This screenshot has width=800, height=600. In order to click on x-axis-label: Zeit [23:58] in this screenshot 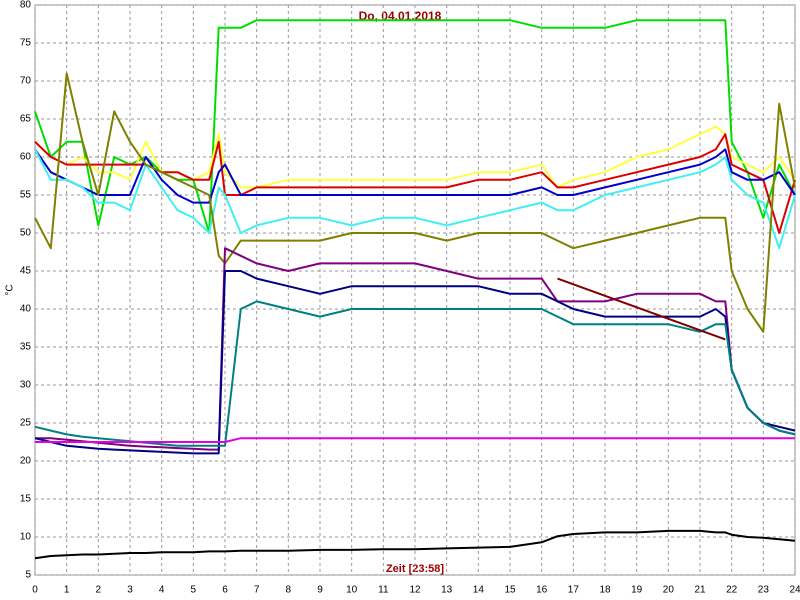, I will do `click(415, 569)`.